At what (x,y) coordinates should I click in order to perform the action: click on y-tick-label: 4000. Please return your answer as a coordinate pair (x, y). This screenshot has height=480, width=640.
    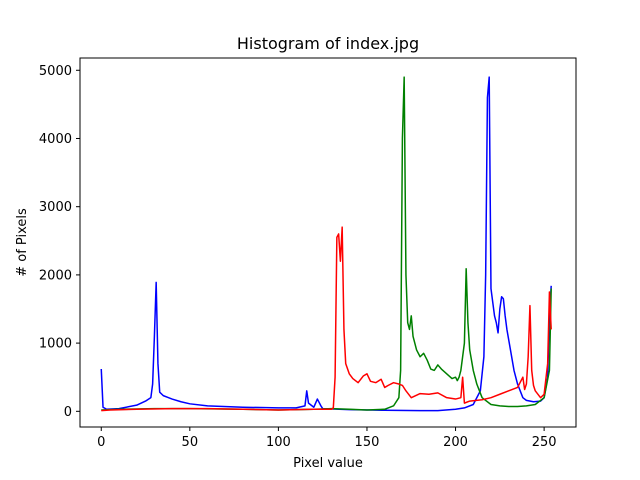
    Looking at the image, I should click on (55, 139).